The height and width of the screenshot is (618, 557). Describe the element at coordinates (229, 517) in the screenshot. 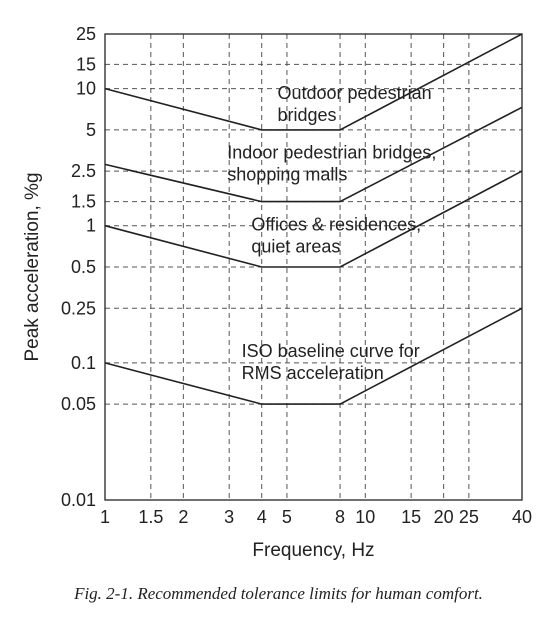

I see `x-tick-label: 3` at that location.